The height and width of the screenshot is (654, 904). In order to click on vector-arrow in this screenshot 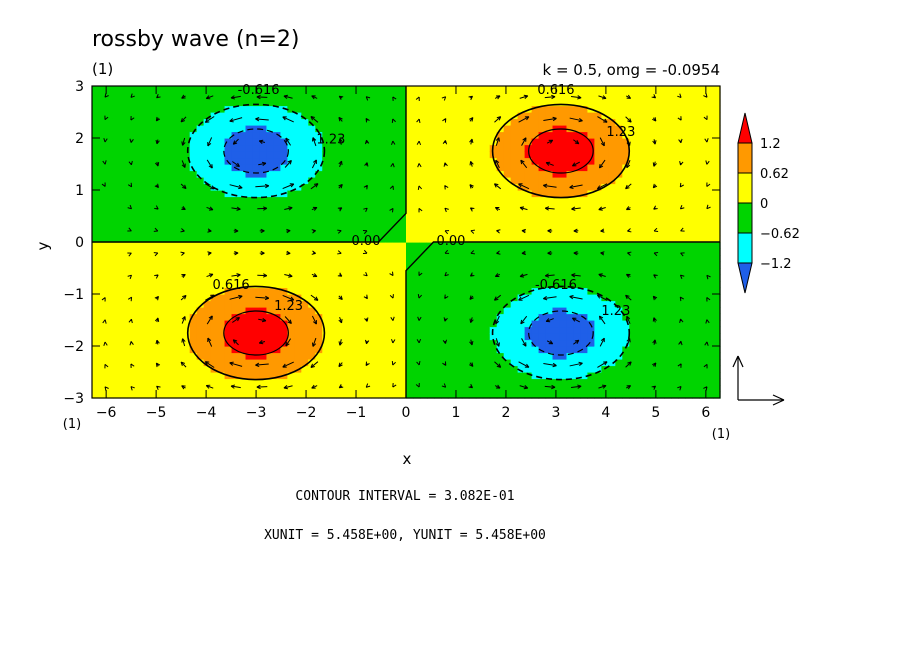, I will do `click(288, 141)`.